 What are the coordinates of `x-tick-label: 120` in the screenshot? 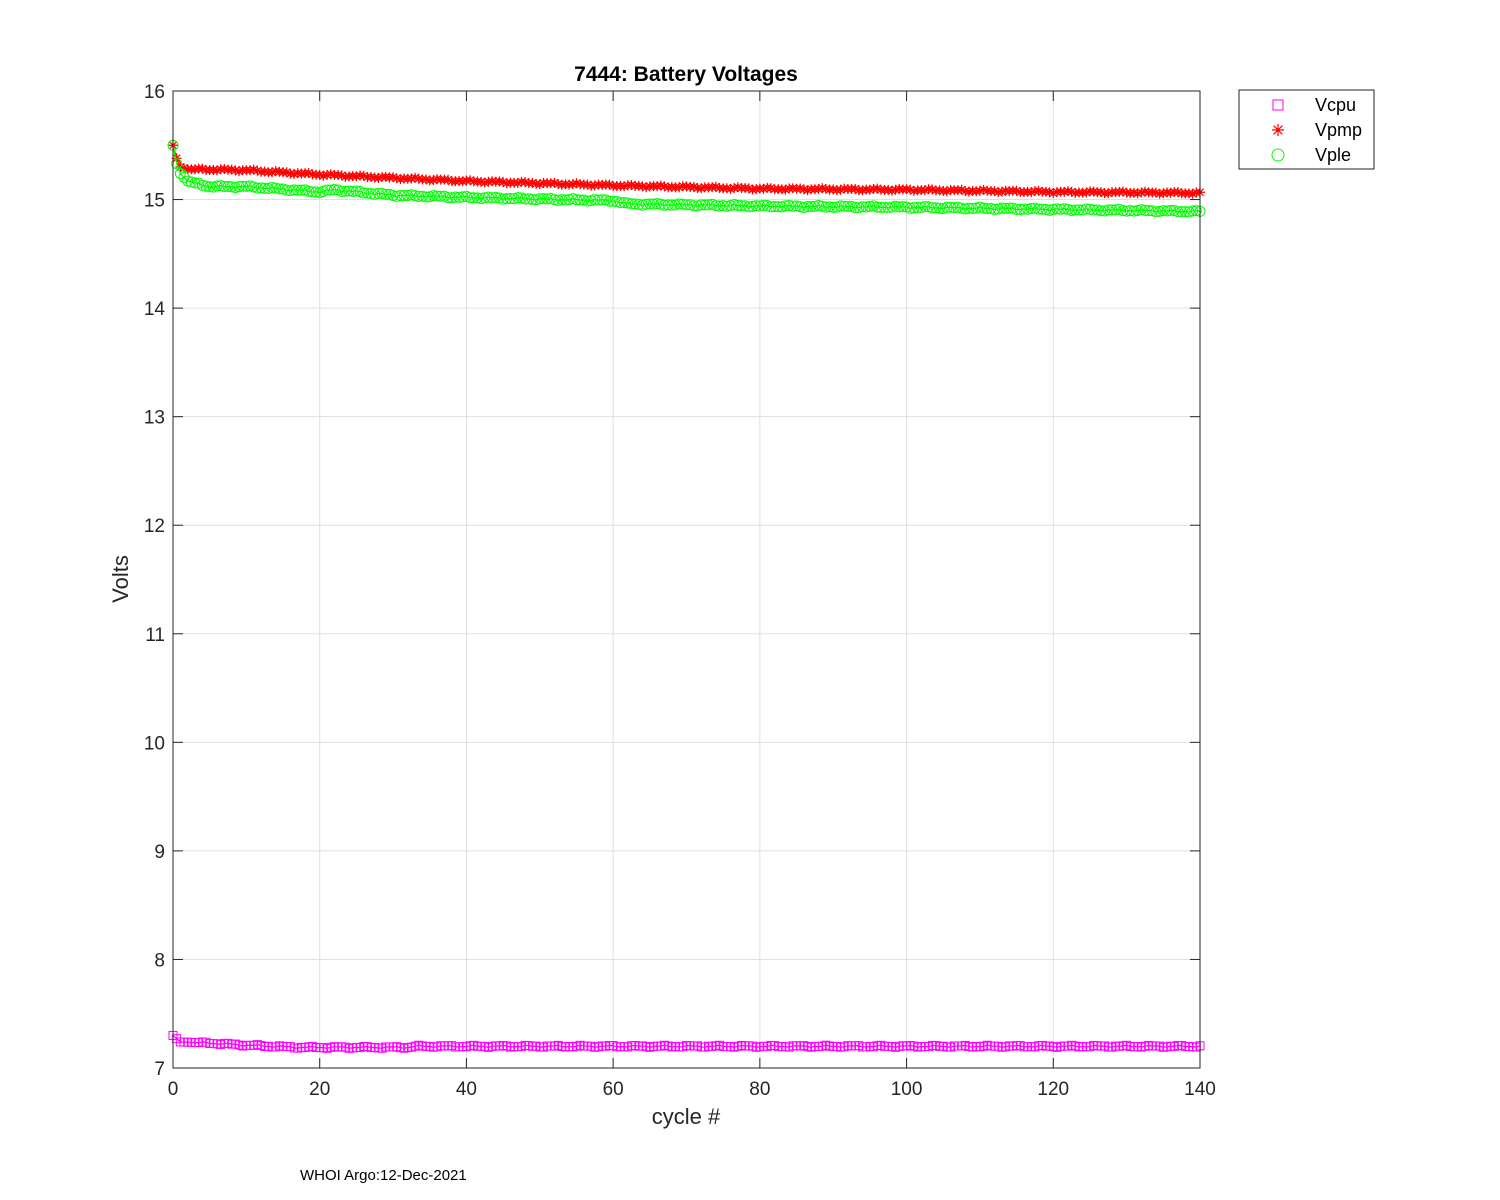 It's located at (1053, 1089).